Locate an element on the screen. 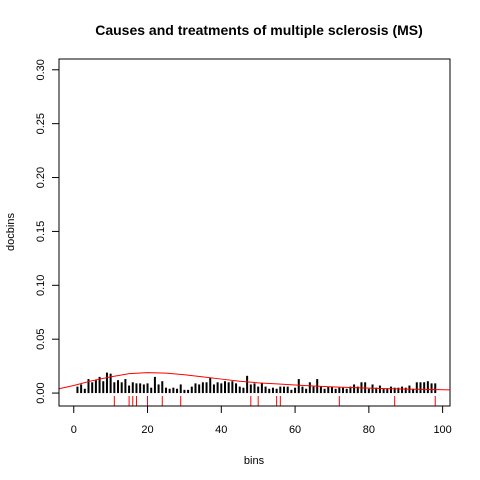 This screenshot has height=480, width=480. y-tick-label: 0.10 is located at coordinates (41, 285).